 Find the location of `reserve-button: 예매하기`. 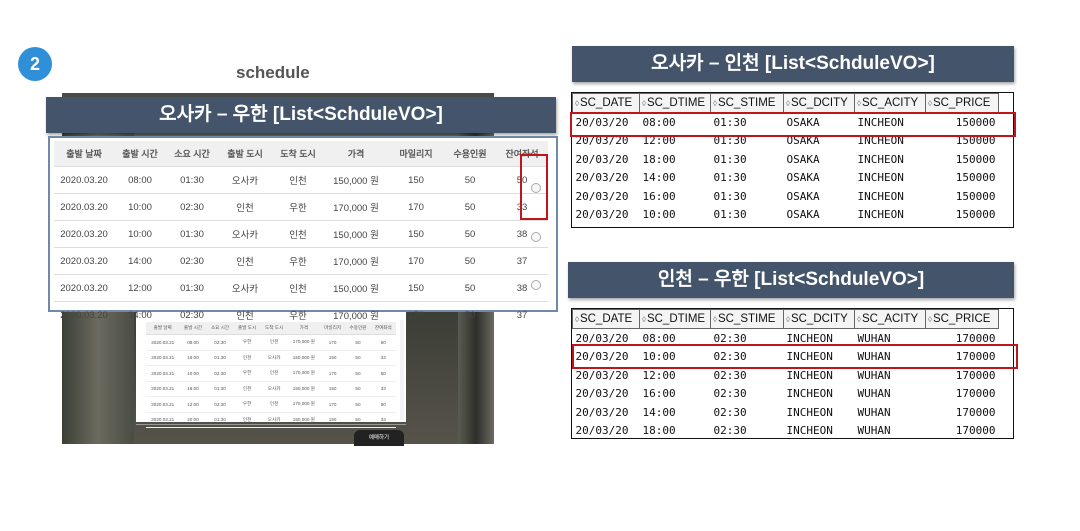

reserve-button: 예매하기 is located at coordinates (379, 438).